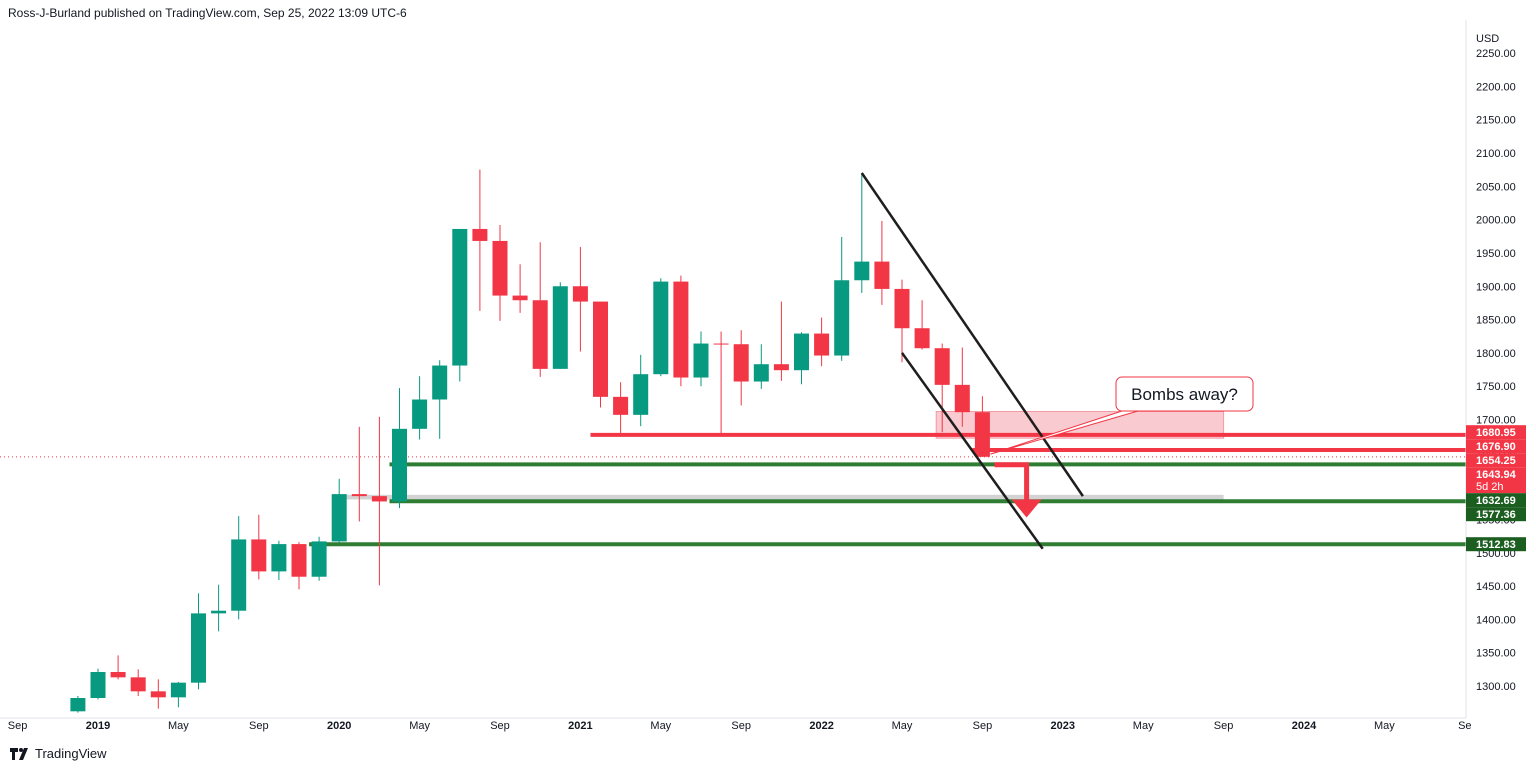 The height and width of the screenshot is (771, 1536). Describe the element at coordinates (821, 726) in the screenshot. I see `x-tick-label: 2022` at that location.